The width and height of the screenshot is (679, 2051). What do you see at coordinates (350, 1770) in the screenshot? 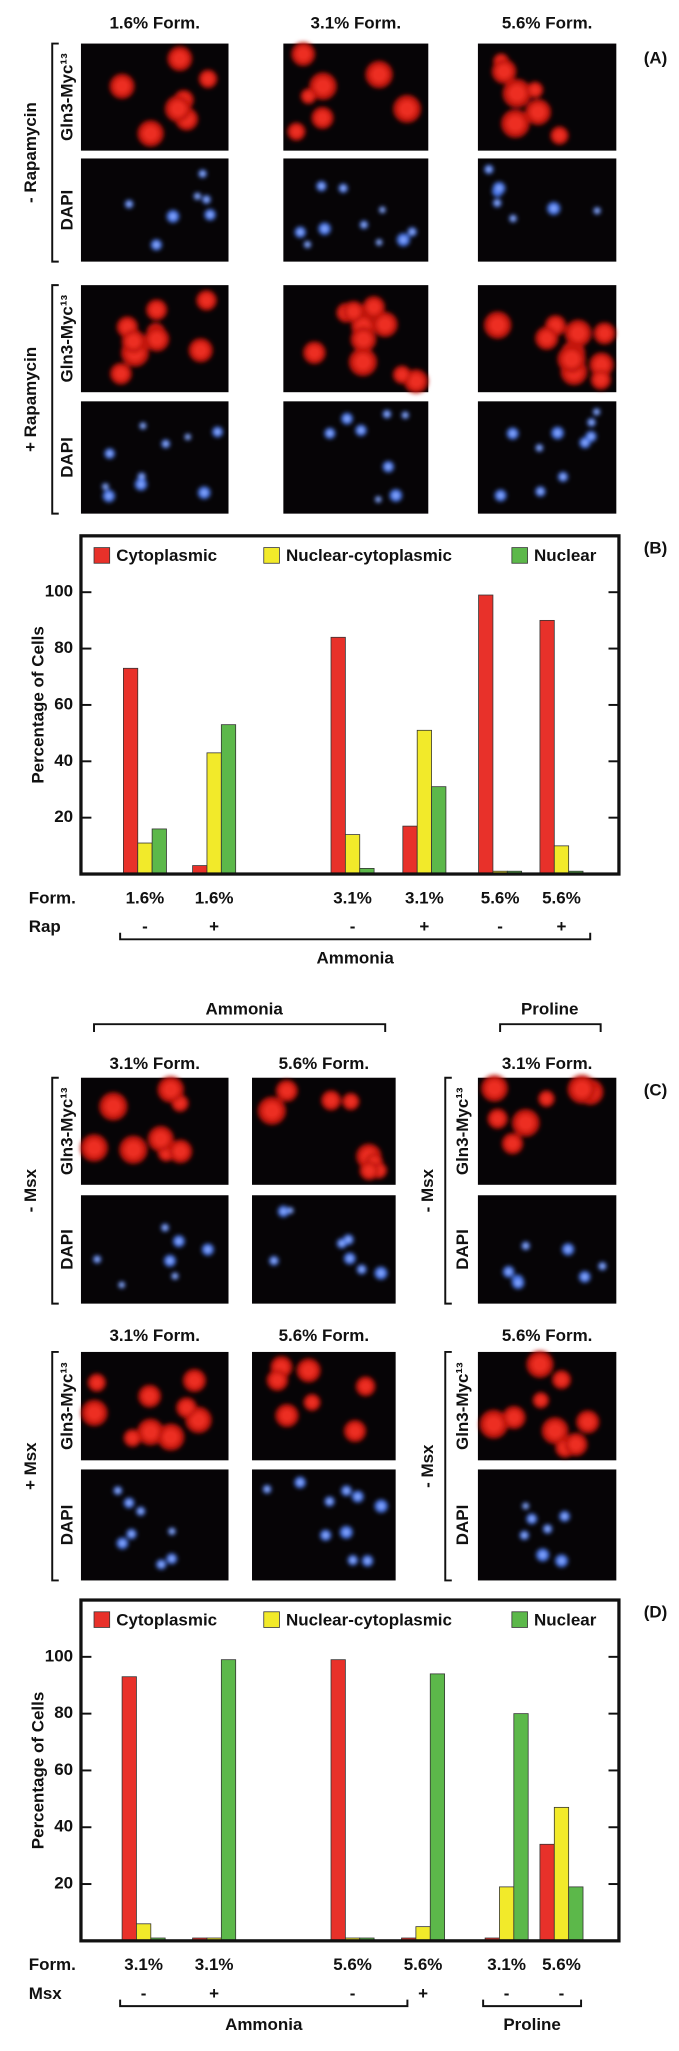
I see `plot-frame` at bounding box center [350, 1770].